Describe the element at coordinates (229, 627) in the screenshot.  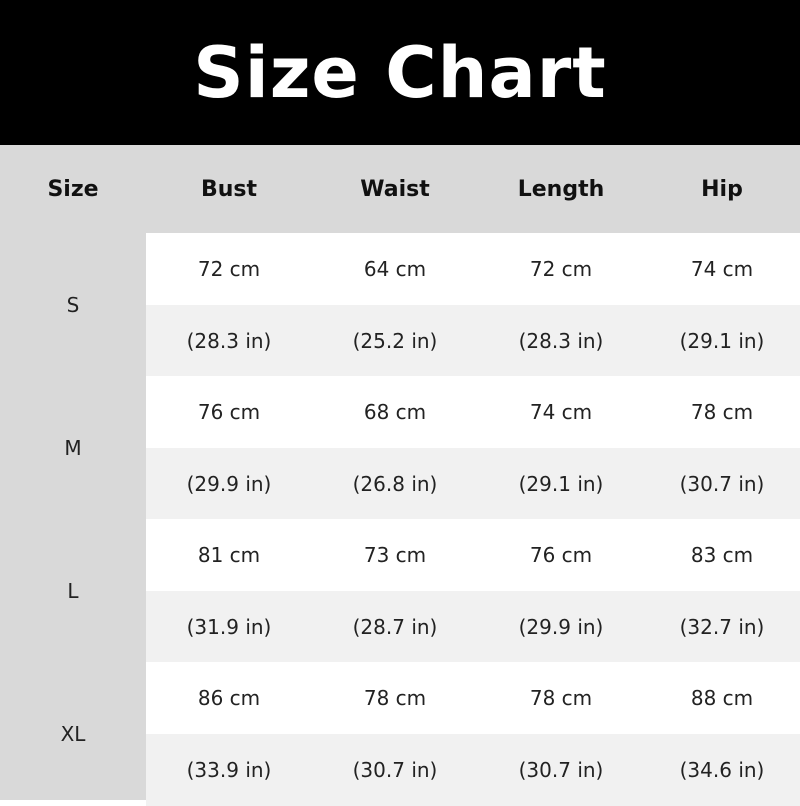
I see `table-cell: (31.9 in)` at that location.